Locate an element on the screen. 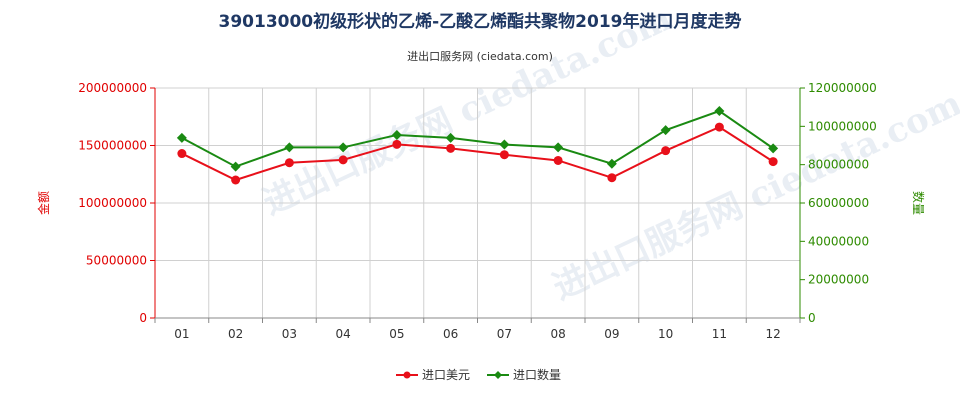 This screenshot has height=400, width=960. y-right-tick-label: 20000000 is located at coordinates (838, 280).